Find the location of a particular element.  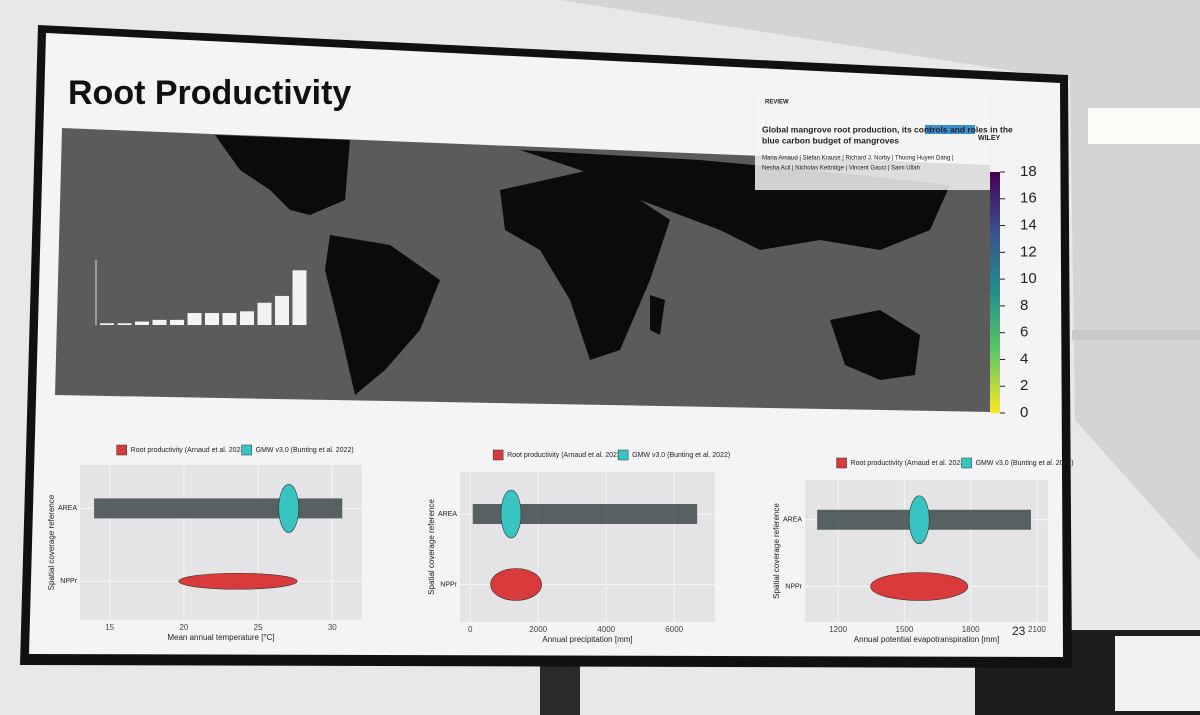

x-tick-label: 1200 is located at coordinates (838, 629).